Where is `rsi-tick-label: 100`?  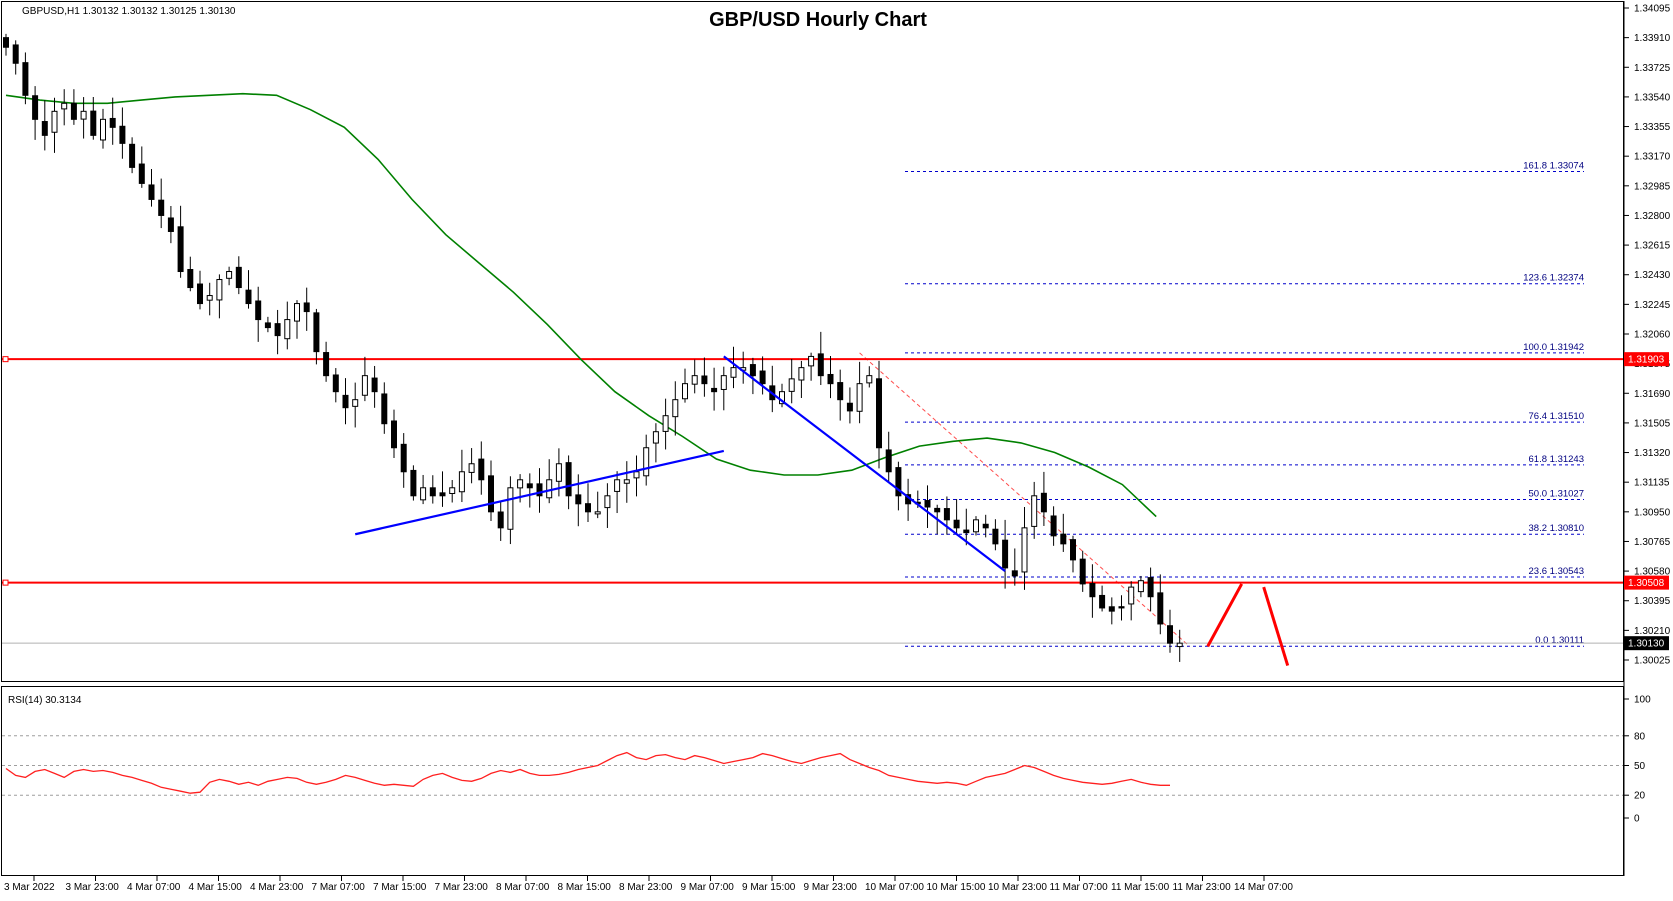 rsi-tick-label: 100 is located at coordinates (1642, 700).